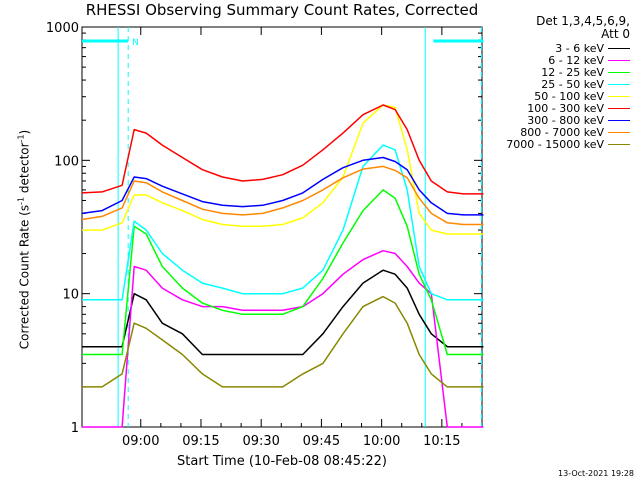 This screenshot has width=640, height=480. What do you see at coordinates (572, 84) in the screenshot?
I see `legend-label: 25 - 50 keV` at bounding box center [572, 84].